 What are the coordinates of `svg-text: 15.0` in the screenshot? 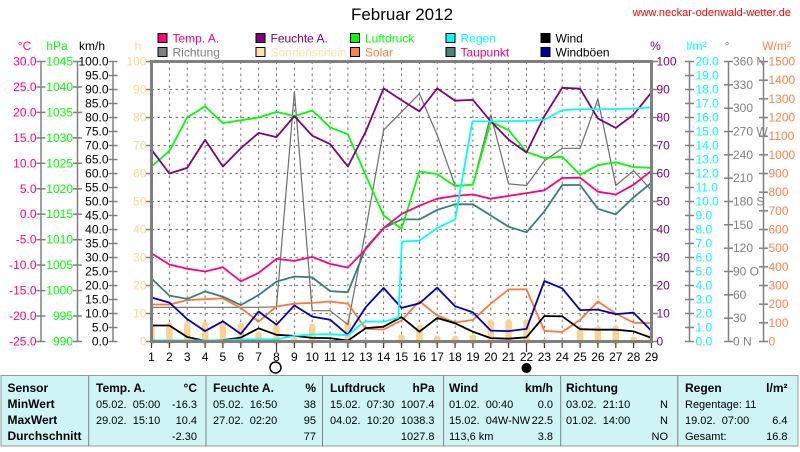 It's located at (97, 300).